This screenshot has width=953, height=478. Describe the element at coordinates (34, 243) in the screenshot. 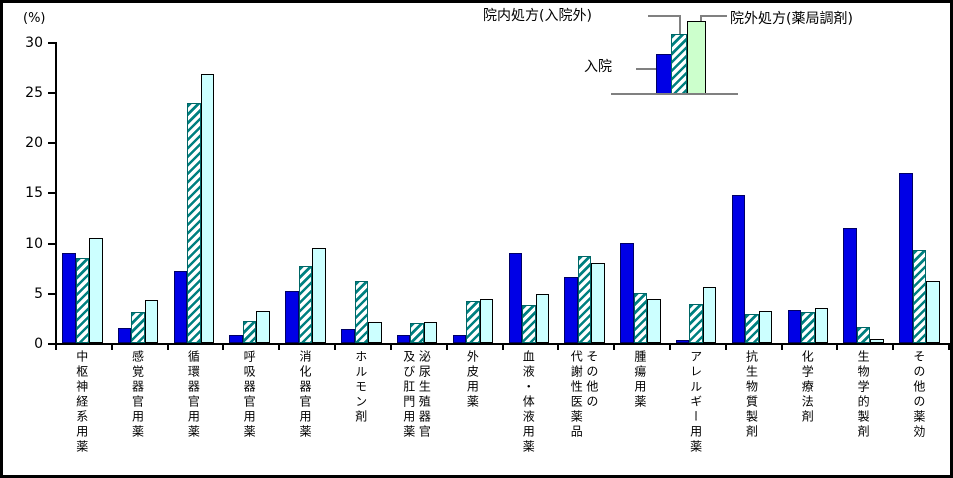

I see `y-tick-label: 10` at that location.